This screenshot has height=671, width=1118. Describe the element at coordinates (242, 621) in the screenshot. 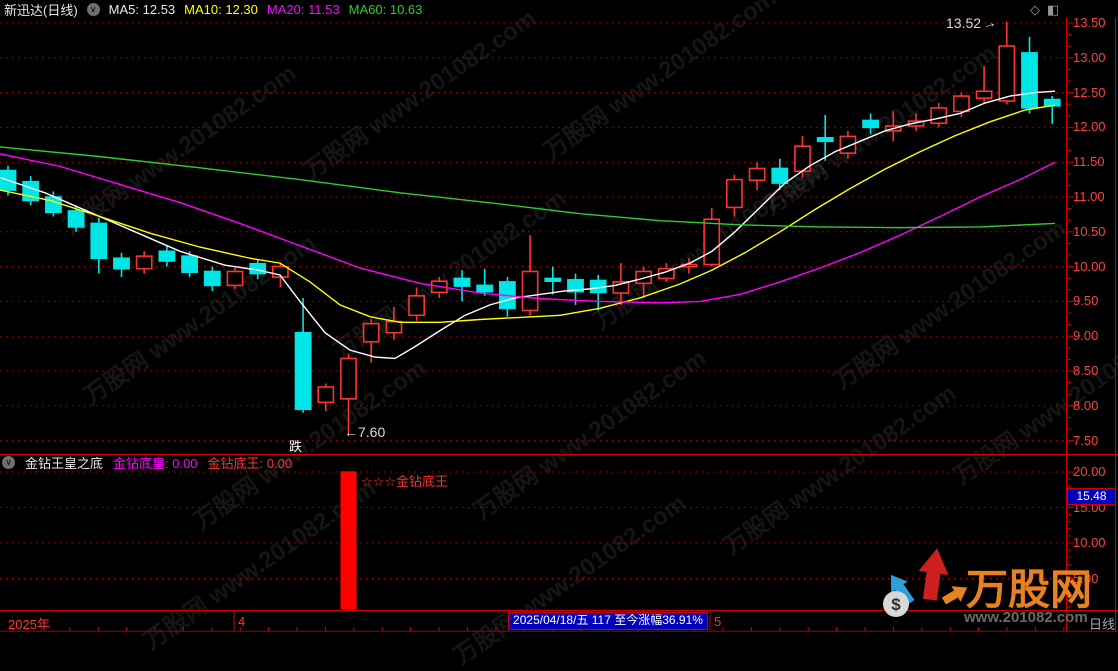

I see `month-label-april: 4` at that location.